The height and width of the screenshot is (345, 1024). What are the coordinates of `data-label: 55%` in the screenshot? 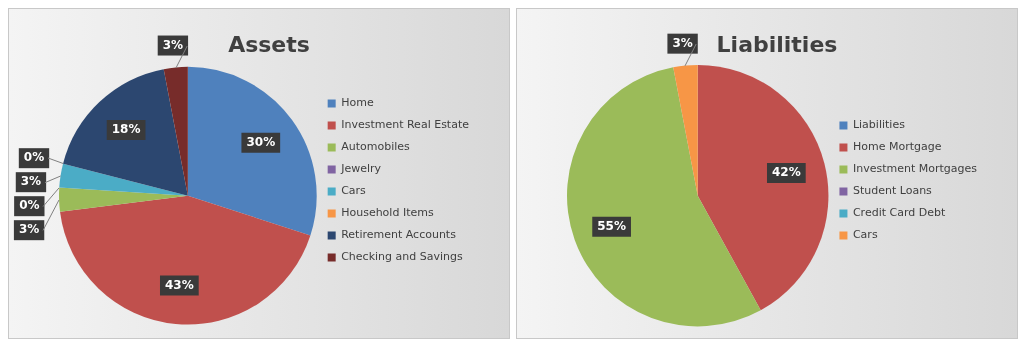 It's located at (611, 225).